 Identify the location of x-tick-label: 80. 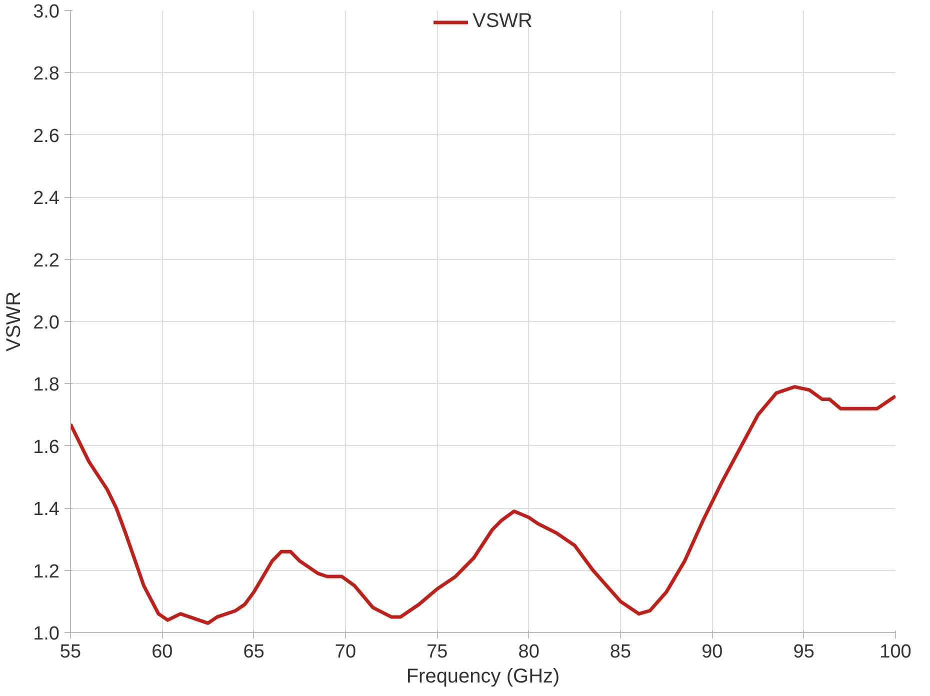
(529, 652).